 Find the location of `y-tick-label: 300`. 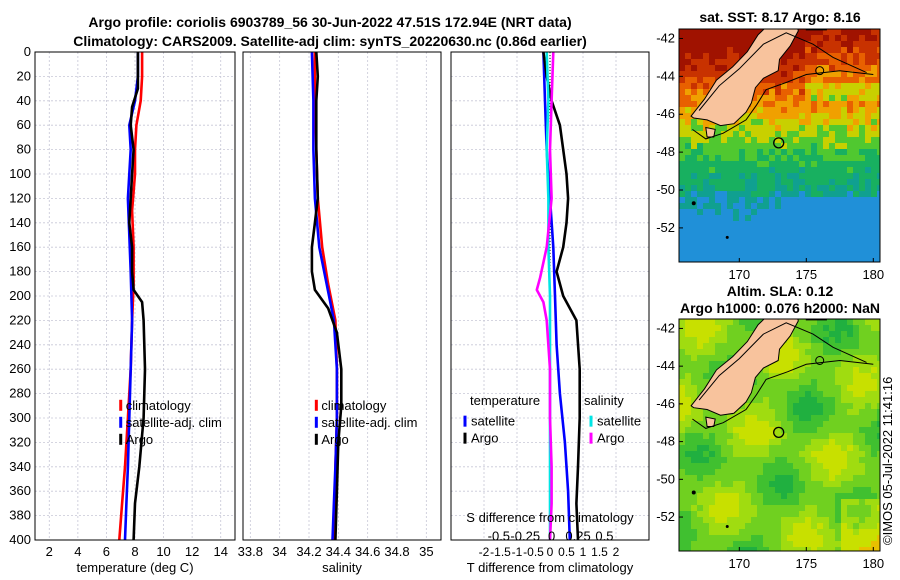

y-tick-label: 300 is located at coordinates (20, 417).